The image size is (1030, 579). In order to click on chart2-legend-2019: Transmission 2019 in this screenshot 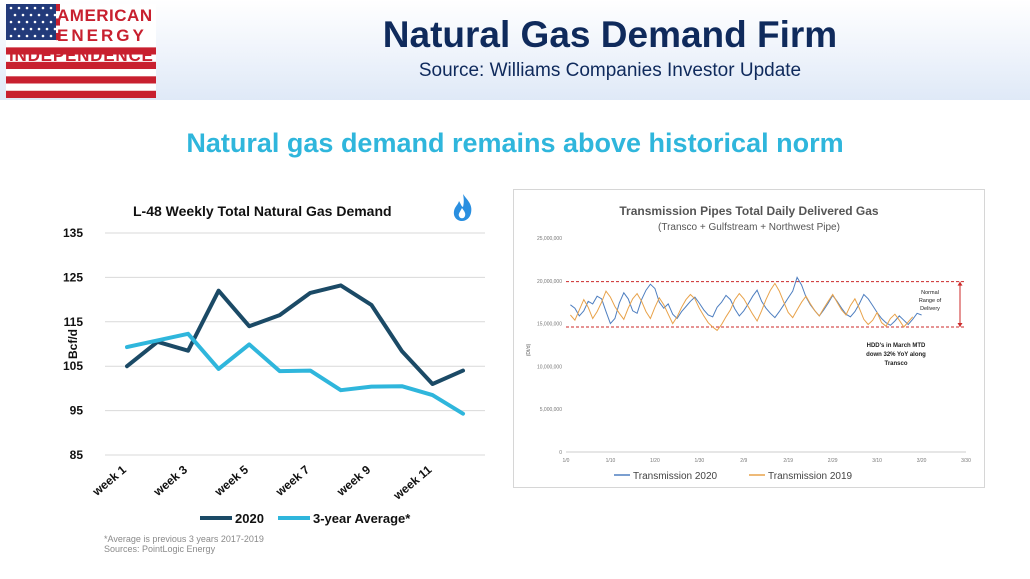, I will do `click(810, 476)`.